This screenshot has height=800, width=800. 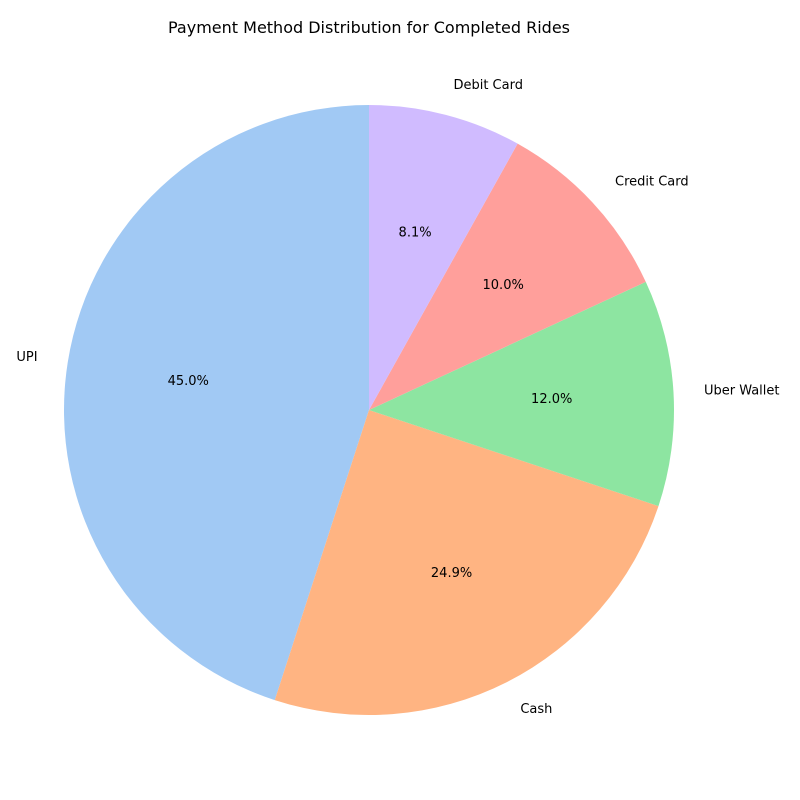 I want to click on pie-percent-label: 45.0%, so click(x=188, y=381).